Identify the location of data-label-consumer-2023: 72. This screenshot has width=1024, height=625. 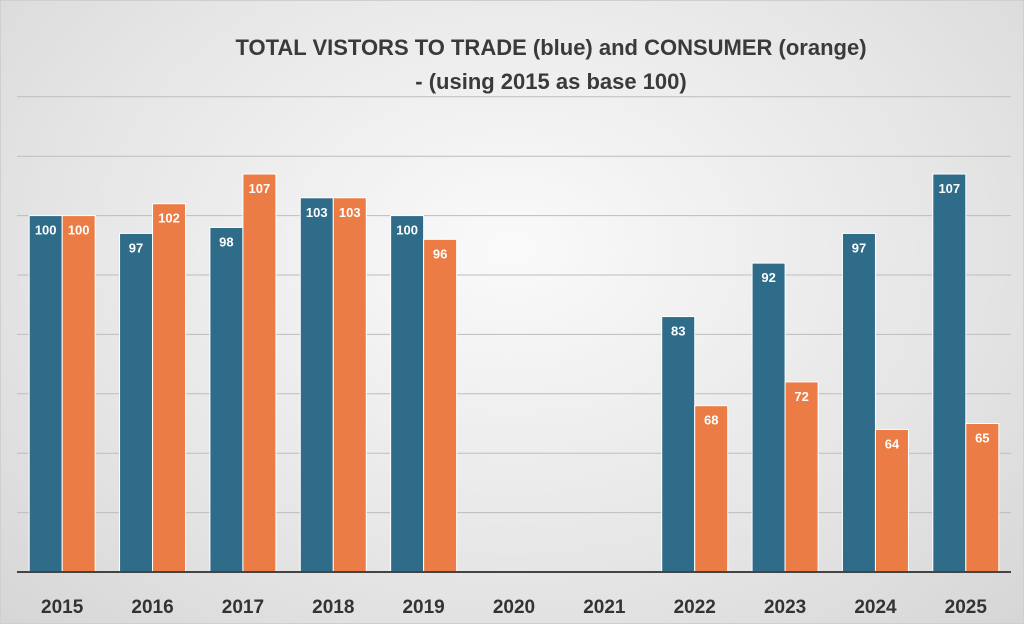
(801, 396).